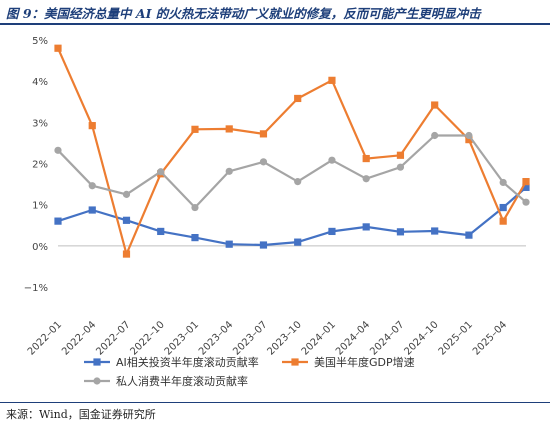  I want to click on x-tick-label: 2024–01, so click(319, 338).